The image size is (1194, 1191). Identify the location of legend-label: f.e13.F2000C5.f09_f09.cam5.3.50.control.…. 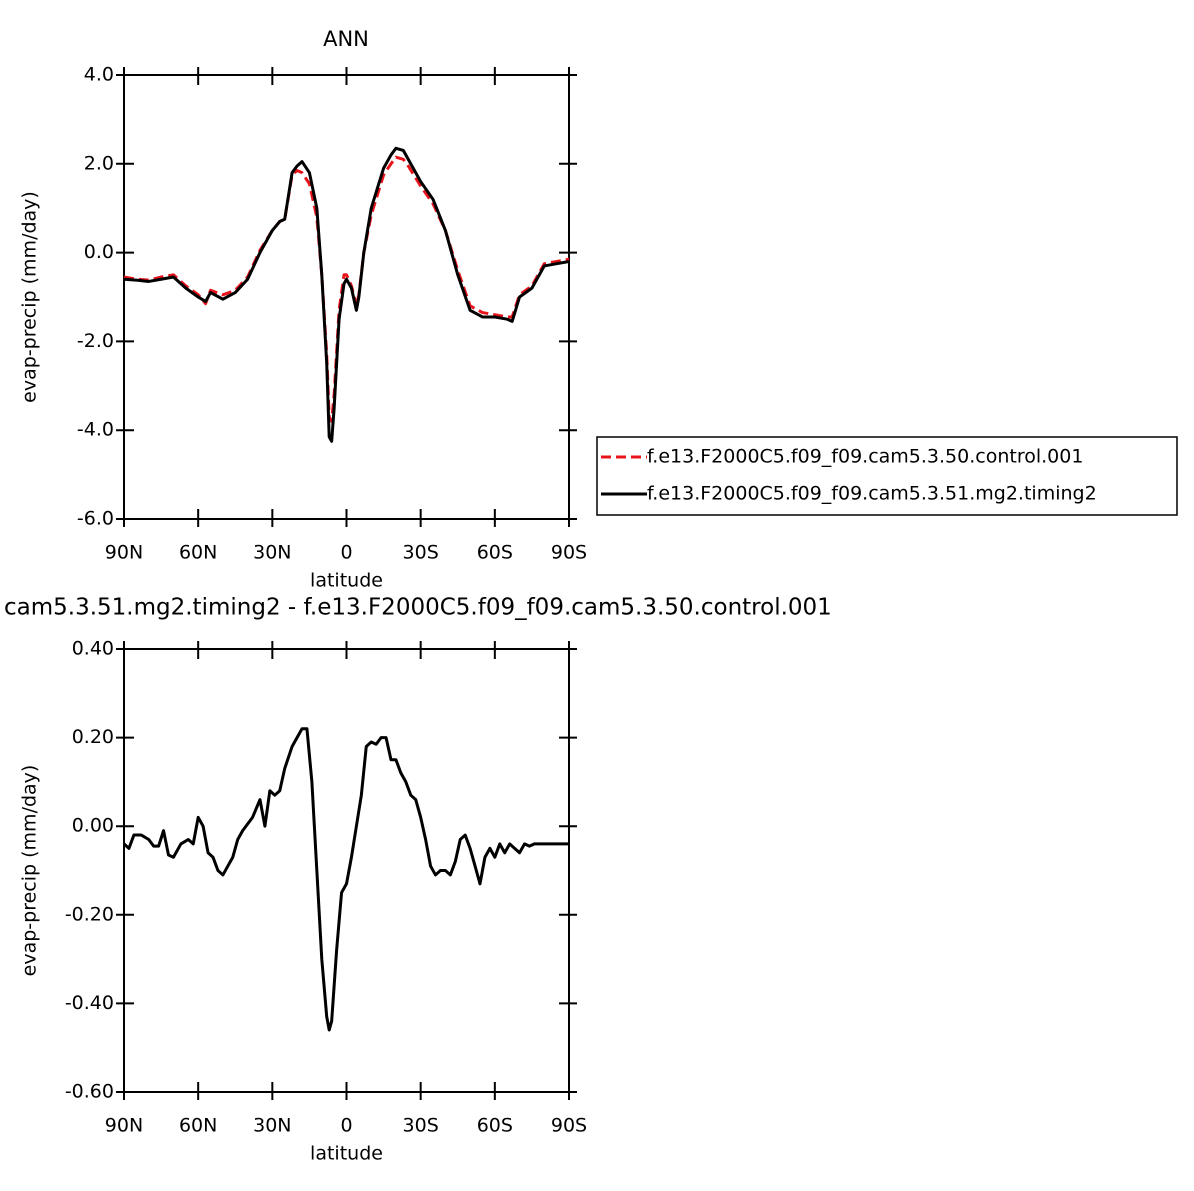
(865, 457).